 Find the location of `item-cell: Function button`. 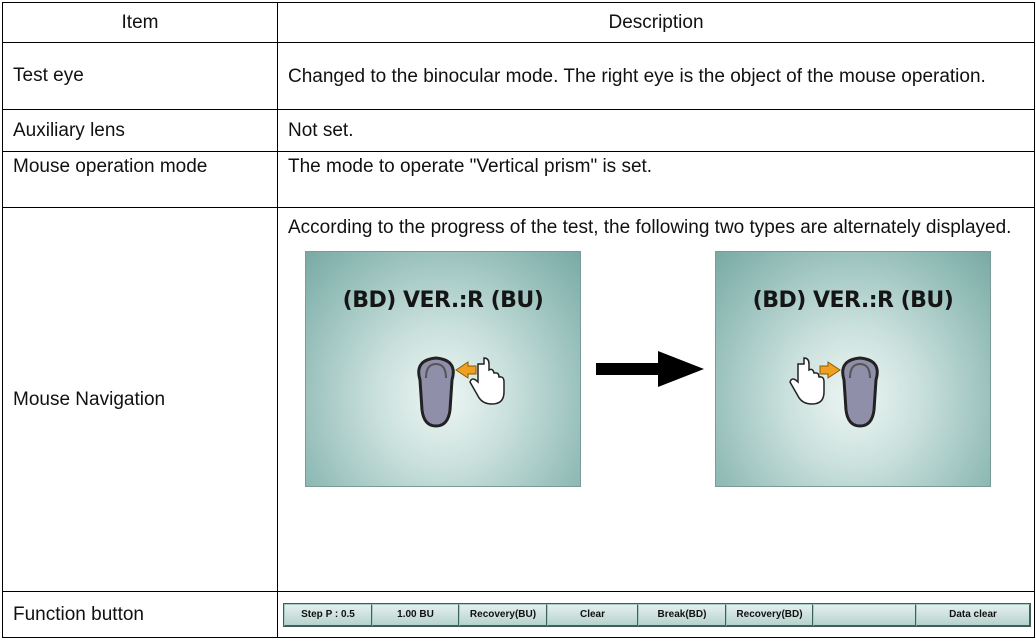

item-cell: Function button is located at coordinates (140, 614).